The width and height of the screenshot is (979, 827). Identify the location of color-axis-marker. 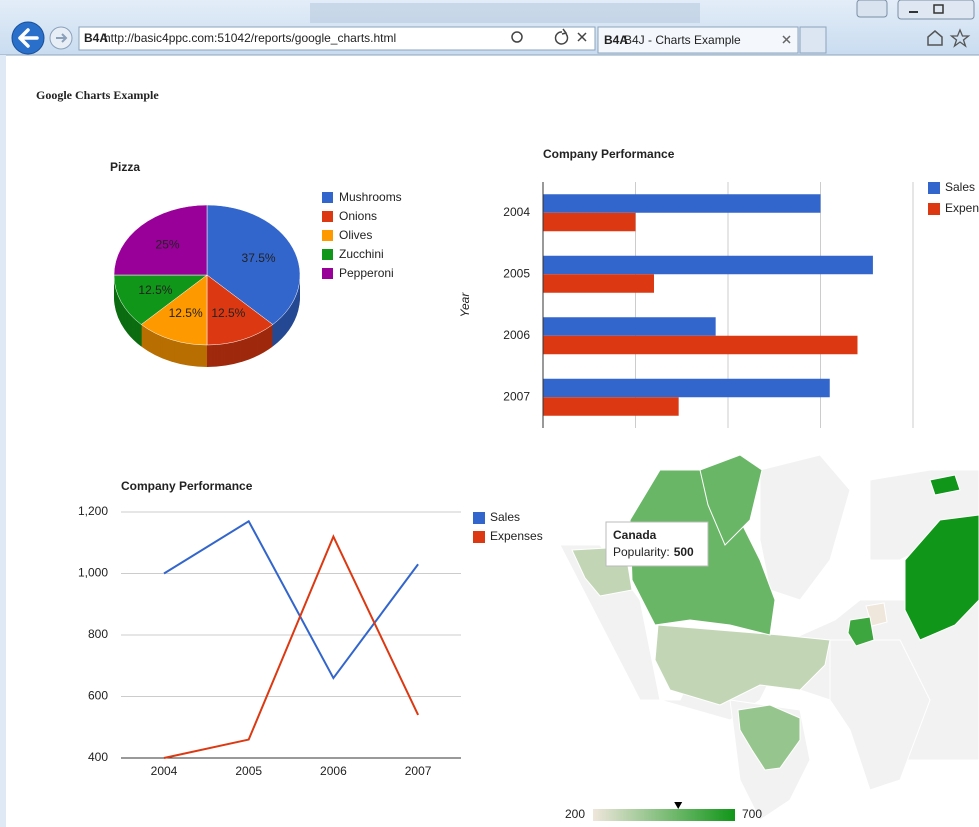
(678, 805).